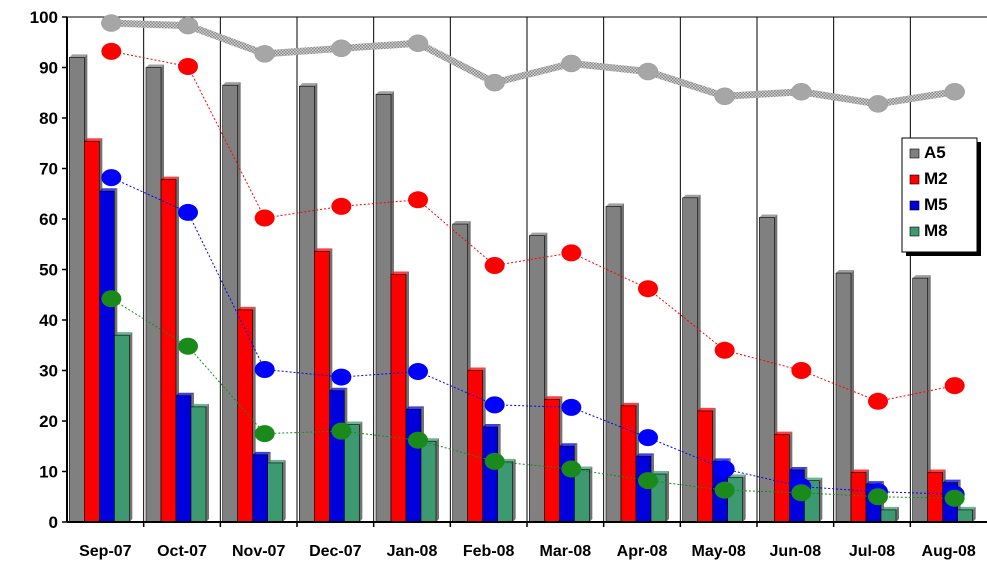 This screenshot has height=565, width=987. What do you see at coordinates (719, 551) in the screenshot?
I see `x-tick-label: May-08` at bounding box center [719, 551].